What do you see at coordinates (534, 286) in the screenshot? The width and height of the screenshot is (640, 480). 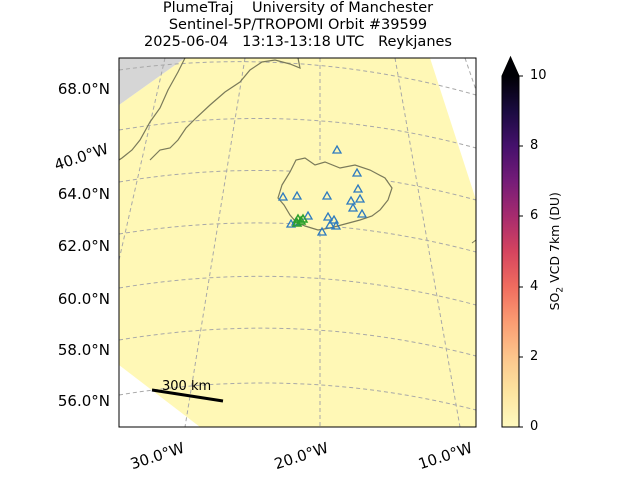 I see `colorbar-tick-4: 4` at bounding box center [534, 286].